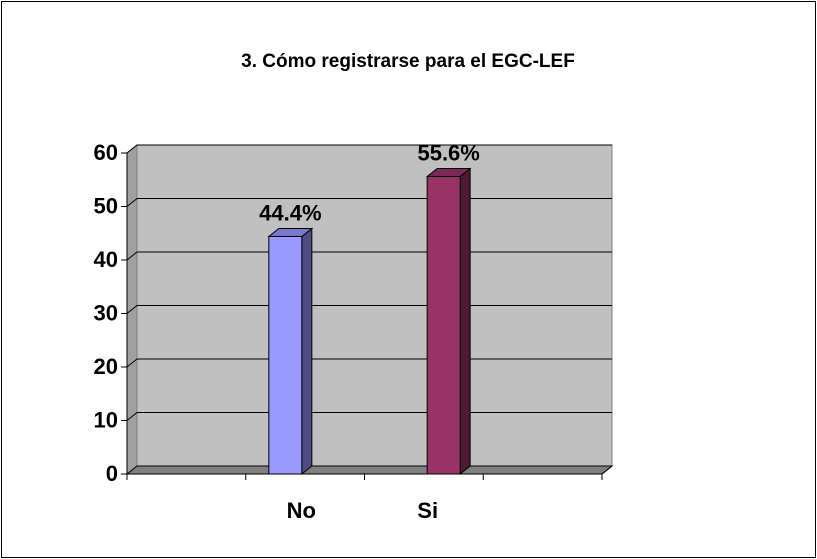 This screenshot has width=817, height=559. I want to click on y-tick-label: 60, so click(106, 152).